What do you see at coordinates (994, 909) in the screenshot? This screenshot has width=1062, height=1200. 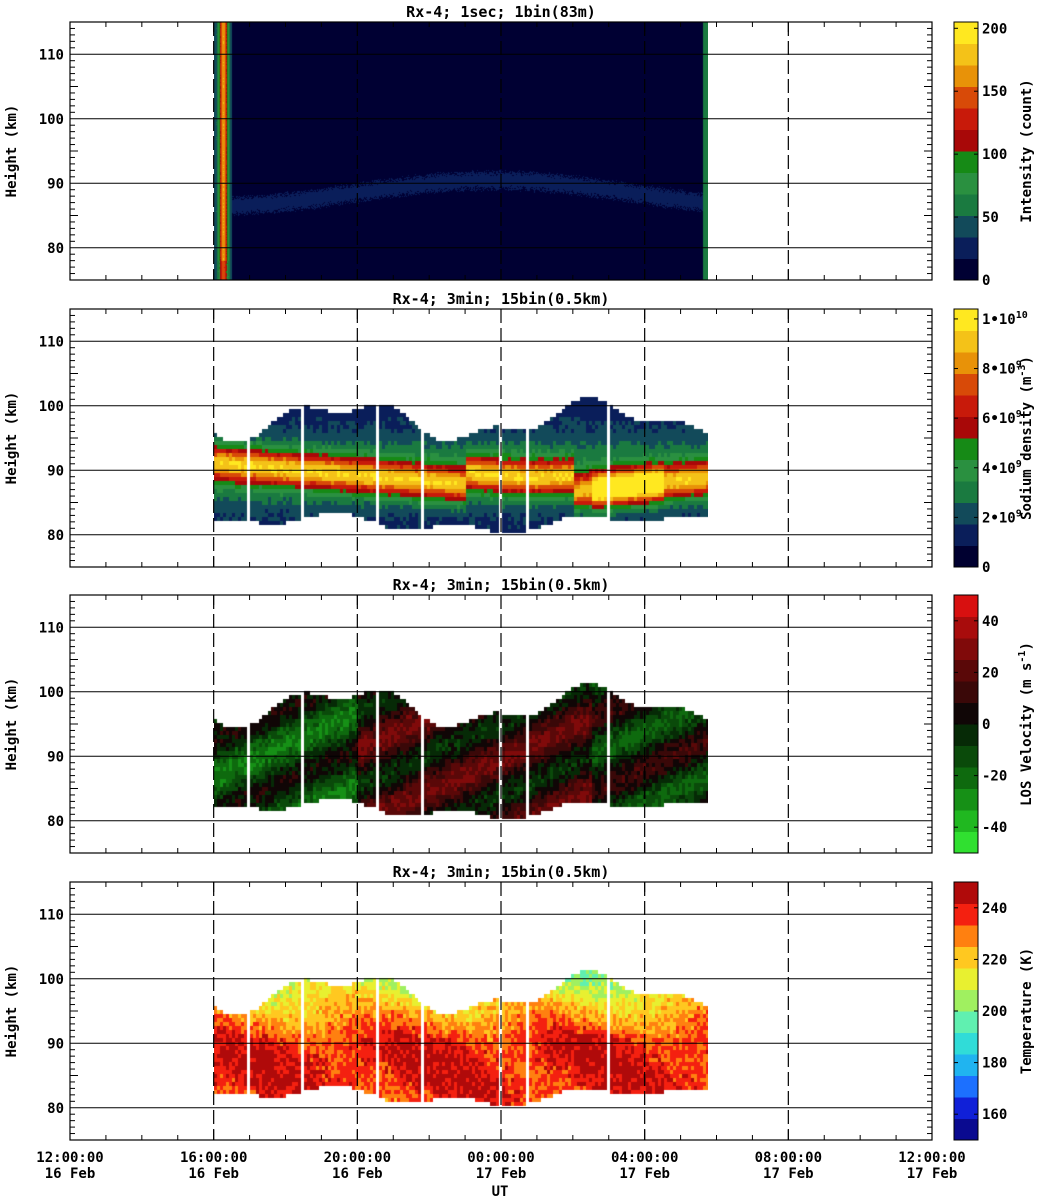 I see `colorbar-tick-label: 240` at bounding box center [994, 909].